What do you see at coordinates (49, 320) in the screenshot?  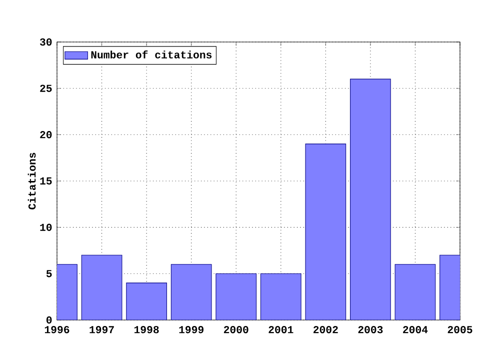 I see `y-tick-label: 0` at bounding box center [49, 320].